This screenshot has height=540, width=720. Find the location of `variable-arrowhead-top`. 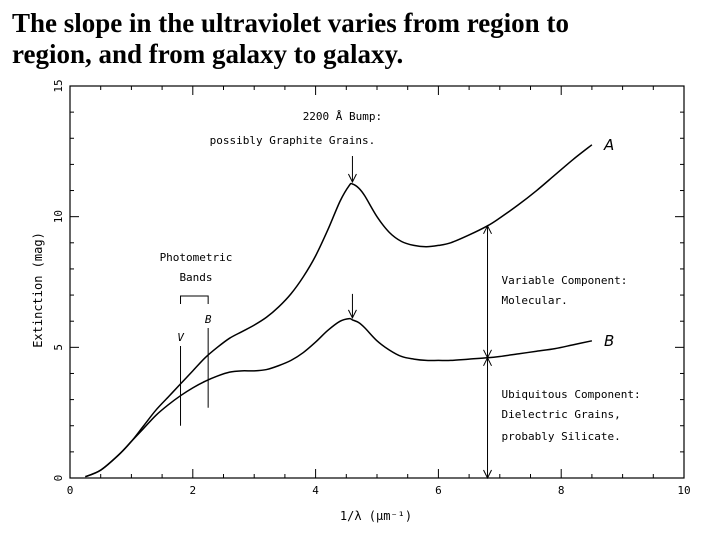

variable-arrowhead-top is located at coordinates (487, 229).